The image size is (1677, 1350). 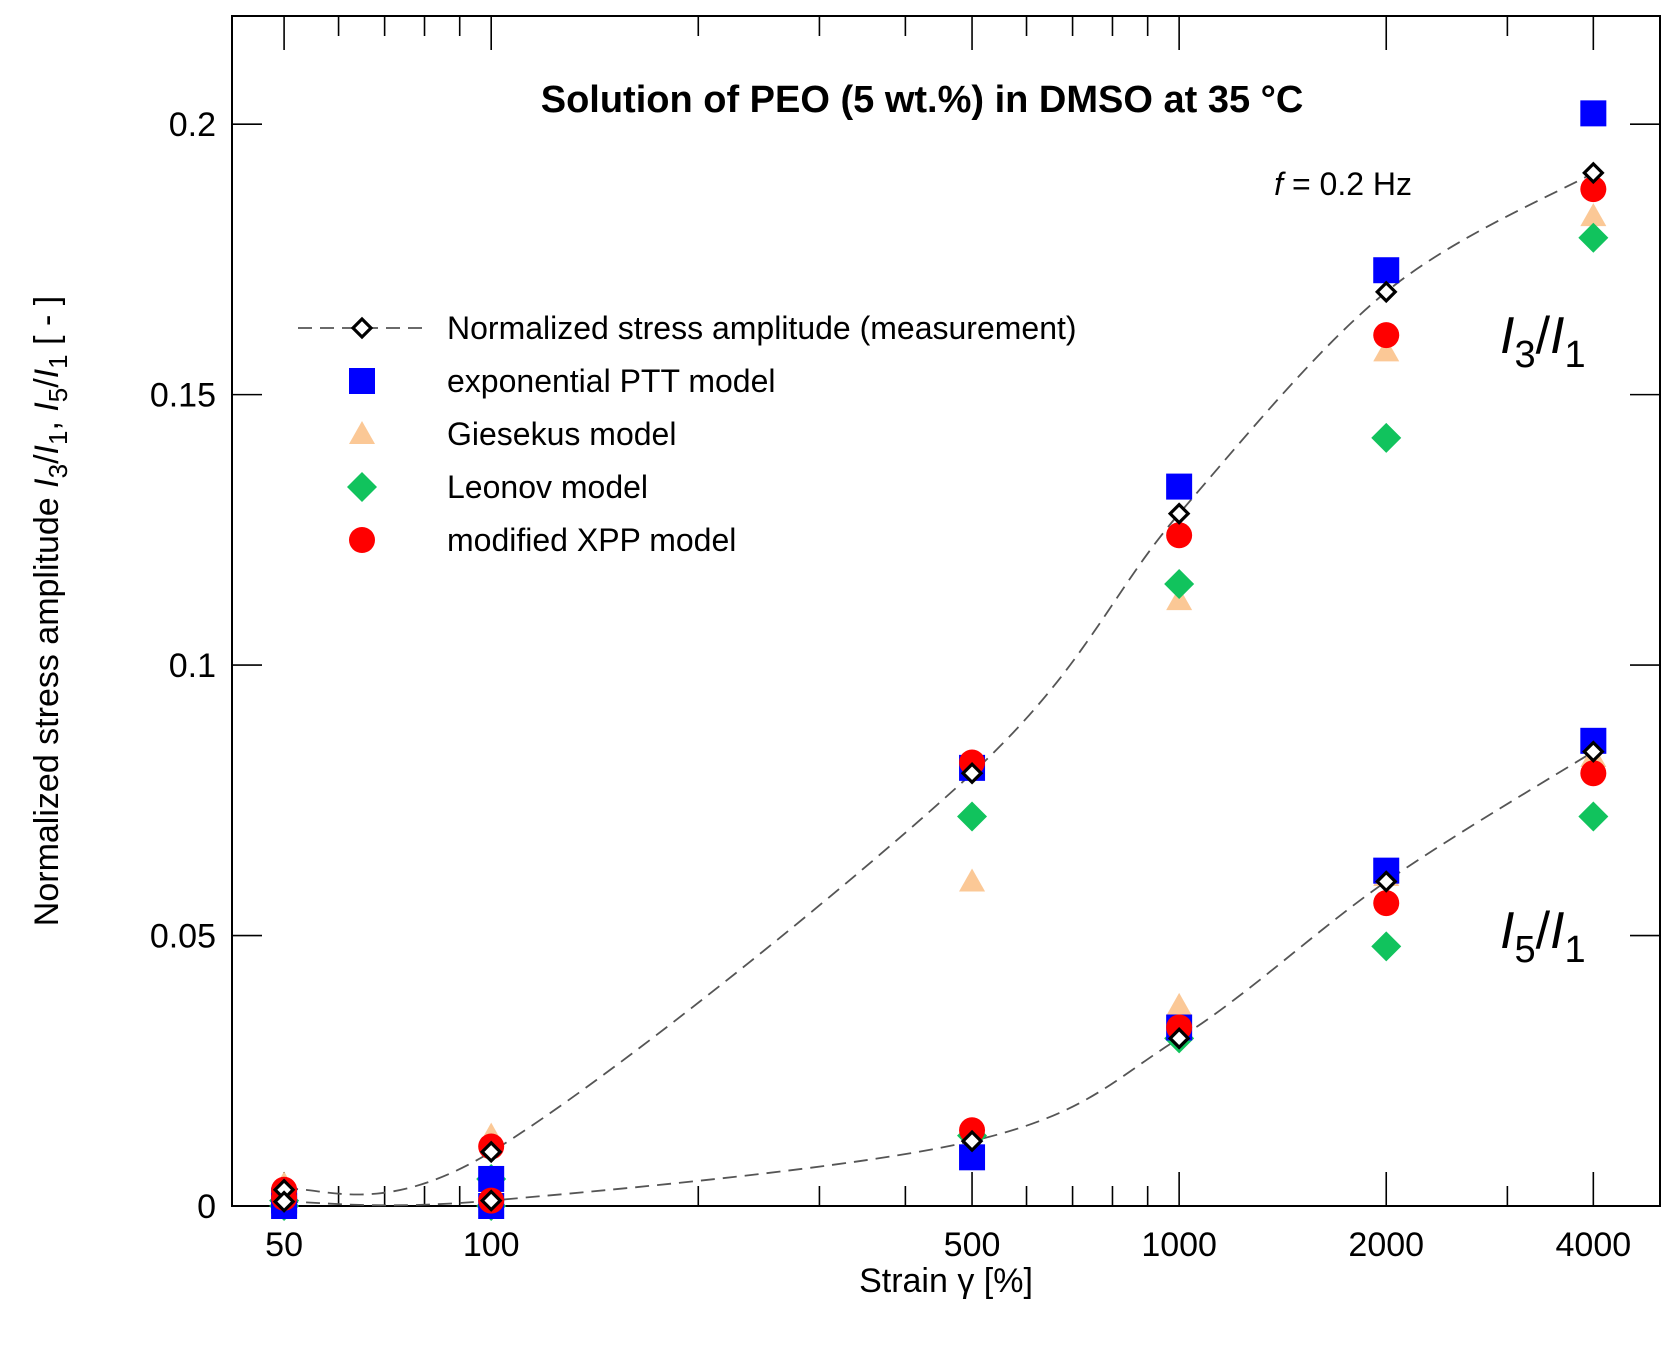 What do you see at coordinates (972, 1245) in the screenshot?
I see `x-tick-label: 500` at bounding box center [972, 1245].